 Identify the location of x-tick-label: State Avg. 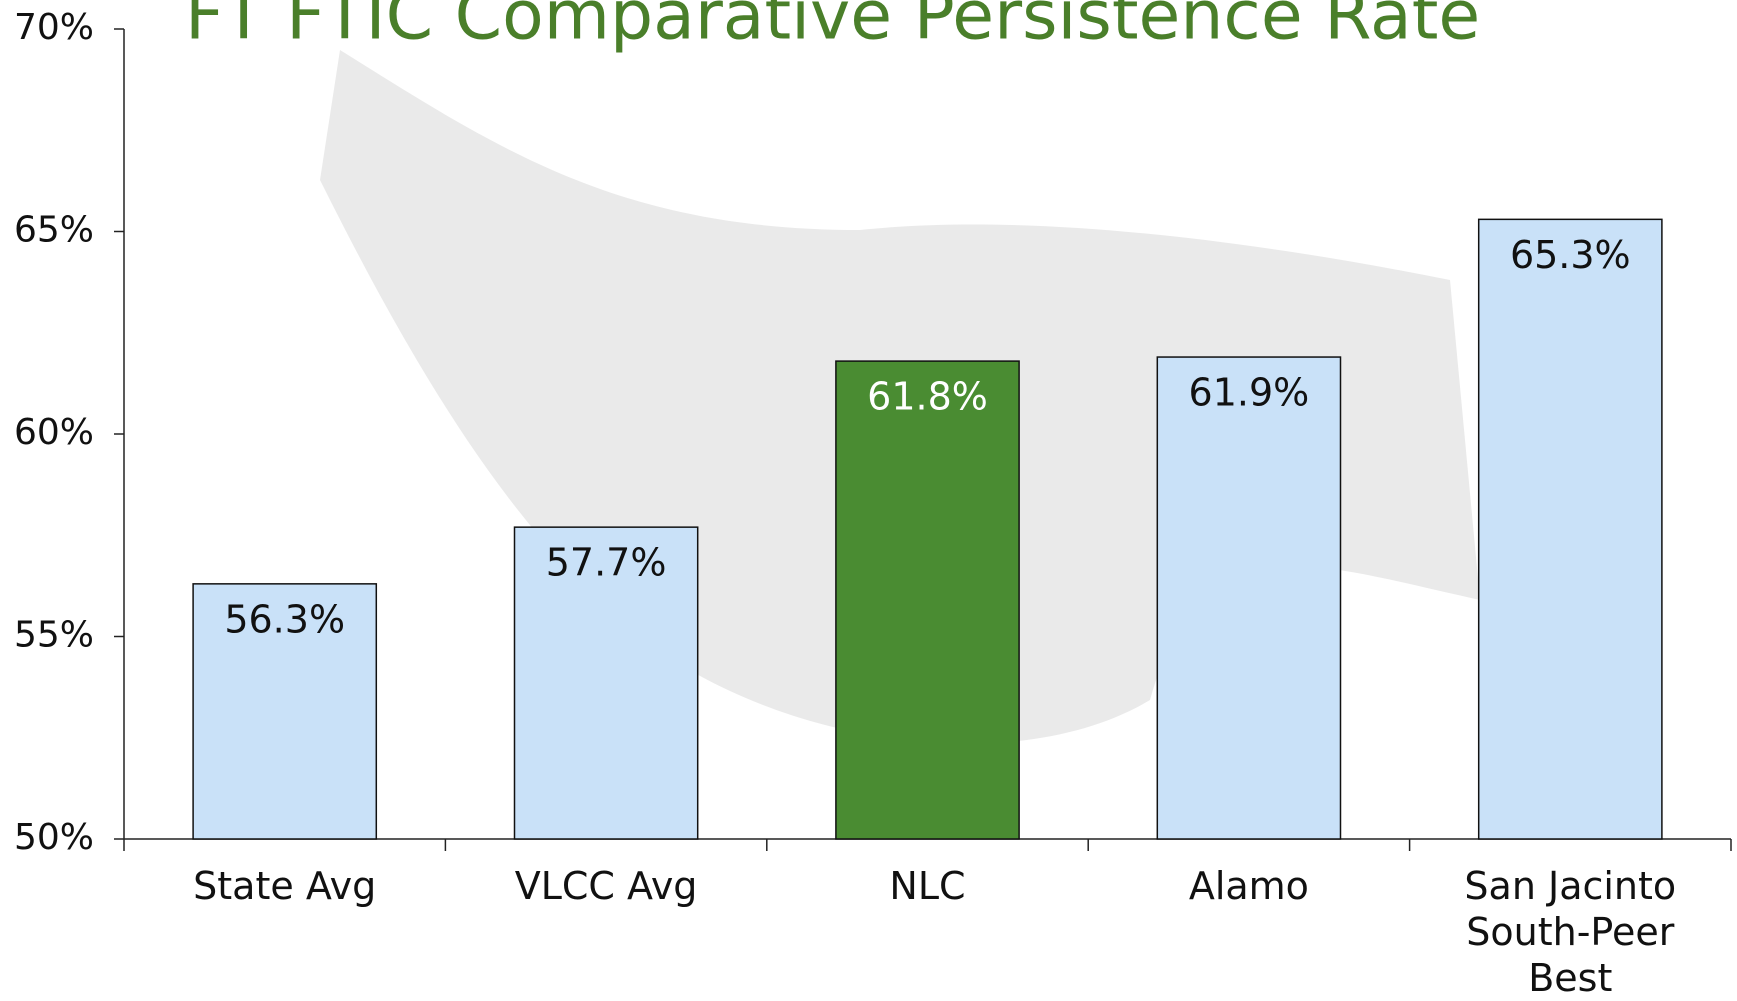
(285, 886).